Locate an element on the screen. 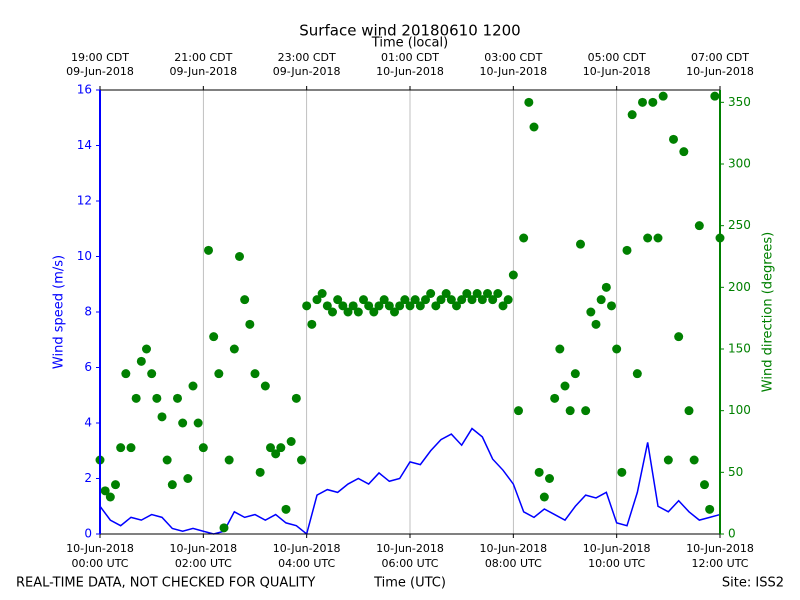 Image resolution: width=800 pixels, height=600 pixels. y-tick-label: 4 is located at coordinates (88, 423).